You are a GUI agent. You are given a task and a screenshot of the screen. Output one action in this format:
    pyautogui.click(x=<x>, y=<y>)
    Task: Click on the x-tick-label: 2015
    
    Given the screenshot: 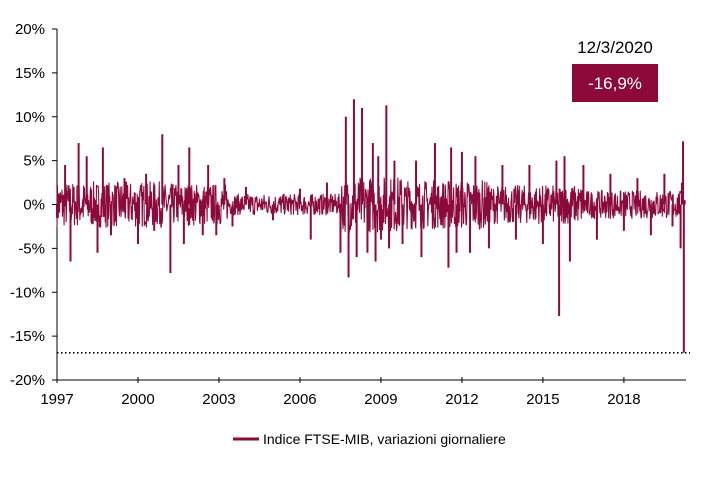 What is the action you would take?
    pyautogui.click(x=542, y=399)
    